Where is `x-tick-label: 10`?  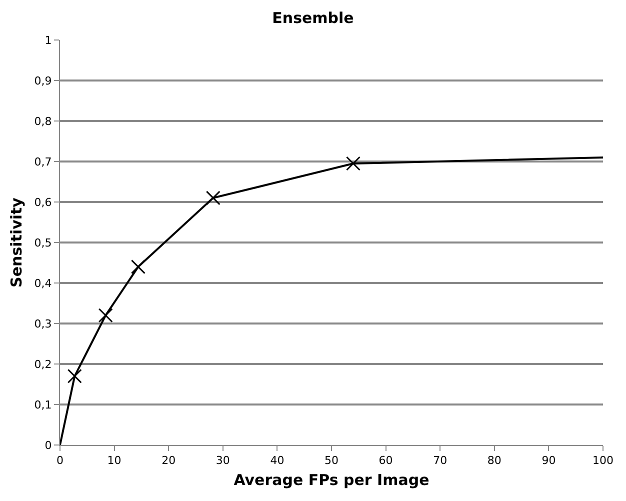 x-tick-label: 10 is located at coordinates (114, 461).